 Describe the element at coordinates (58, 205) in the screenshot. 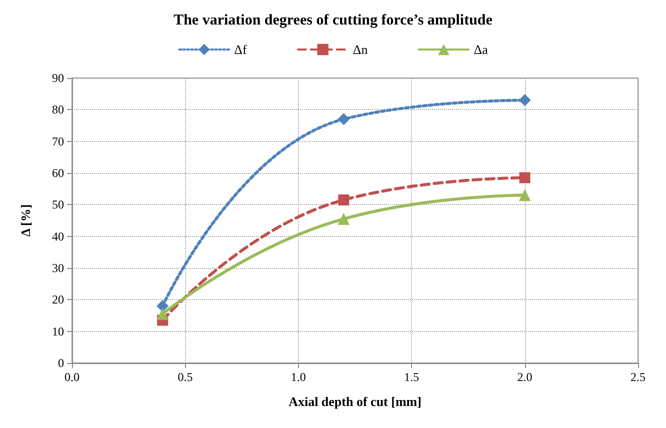

I see `y-tick-label: 50` at that location.